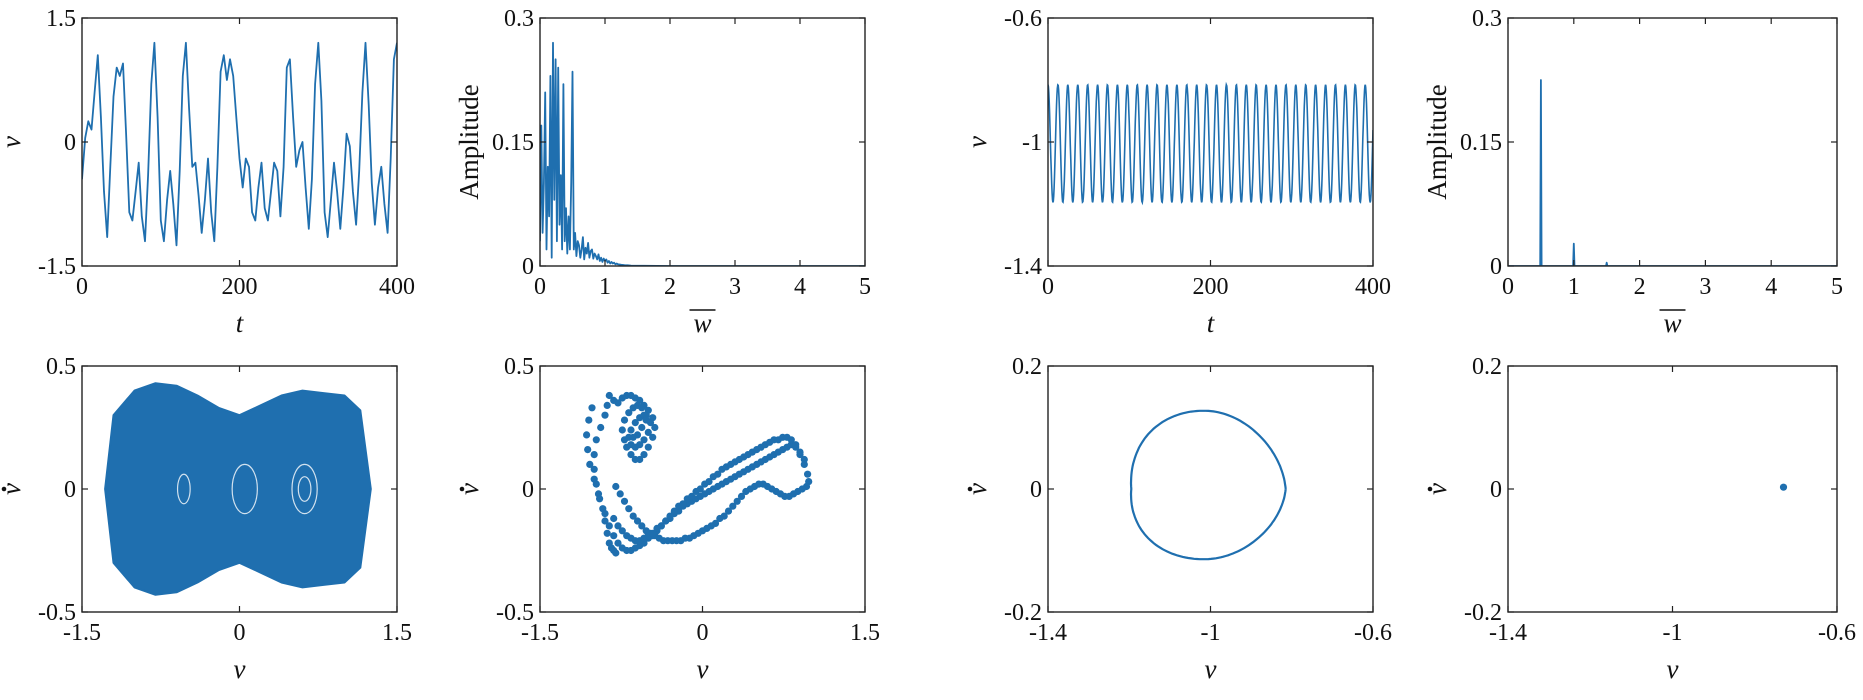 The height and width of the screenshot is (700, 1863). What do you see at coordinates (1023, 19) in the screenshot?
I see `y-tick-label: -0.6` at bounding box center [1023, 19].